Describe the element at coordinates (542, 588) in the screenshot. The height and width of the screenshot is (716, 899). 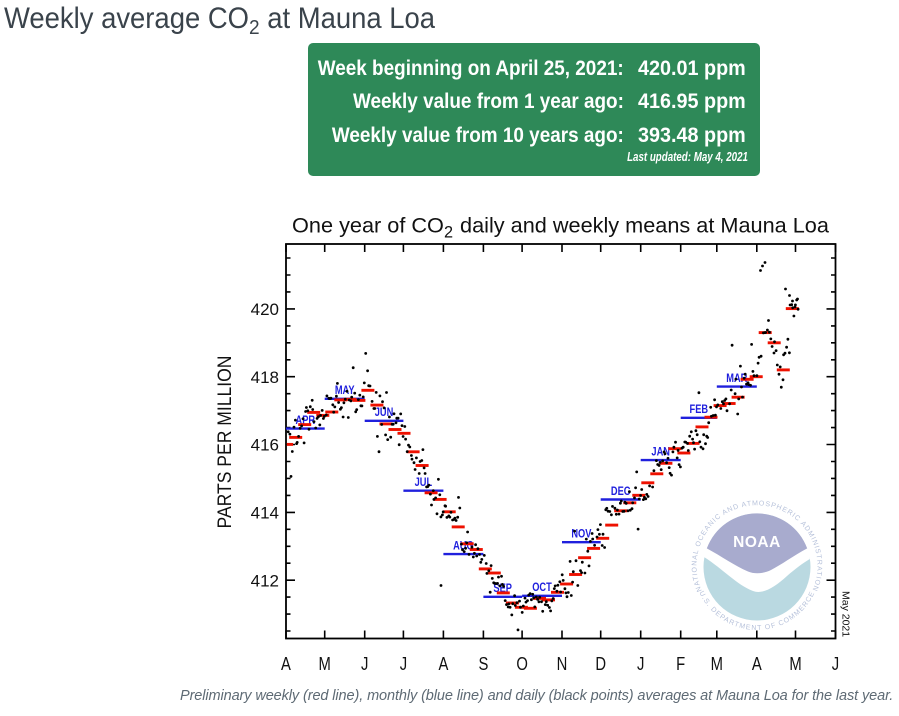
I see `svg-text: OCT` at that location.